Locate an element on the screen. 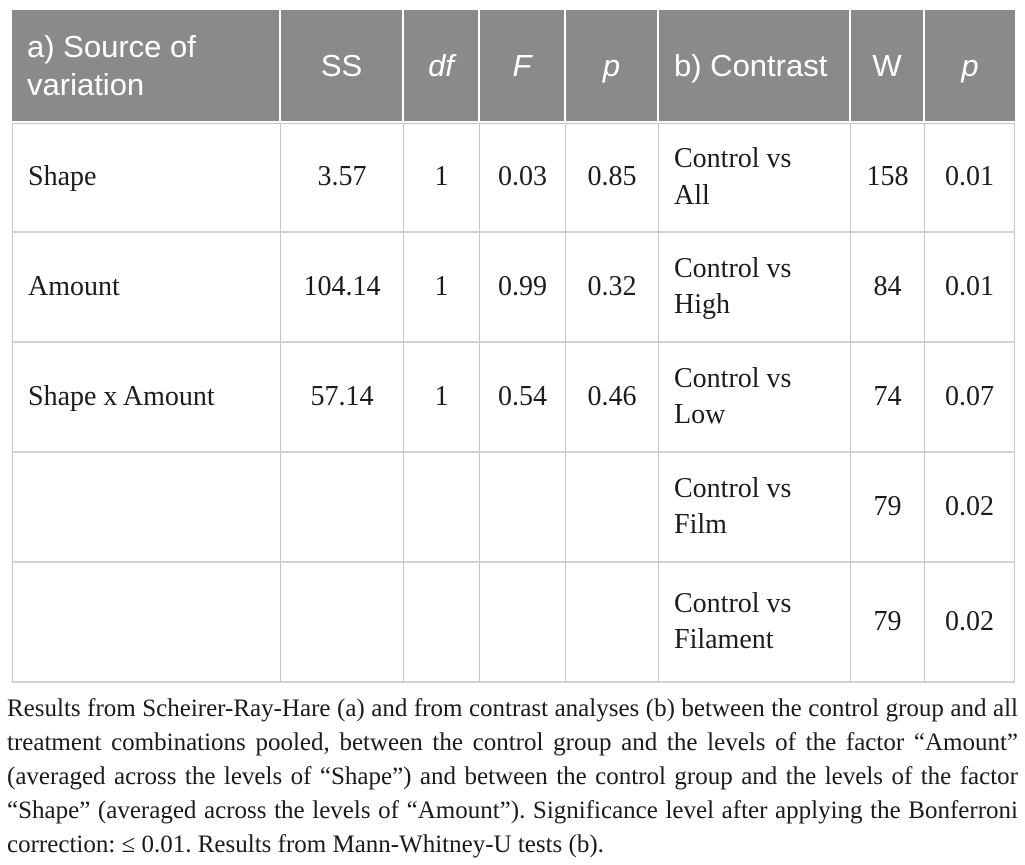 This screenshot has width=1025, height=865. col-header-w: W is located at coordinates (888, 66).